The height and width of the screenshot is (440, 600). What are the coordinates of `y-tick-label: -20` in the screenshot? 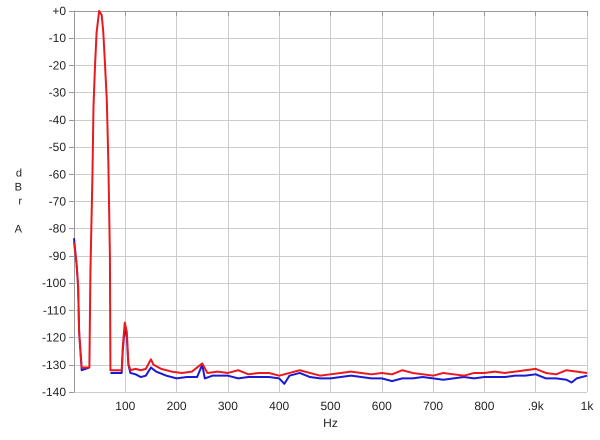 It's located at (57, 65).